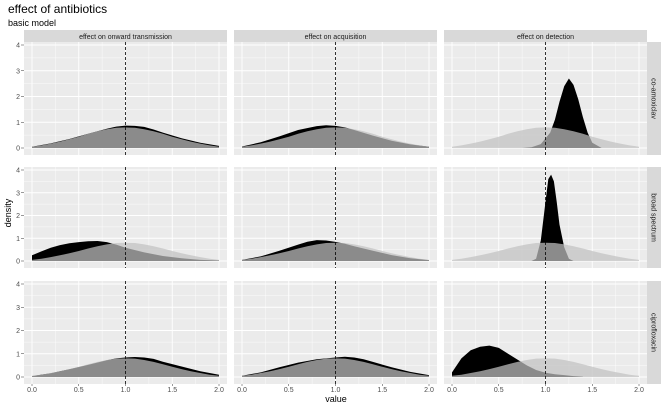  I want to click on row-strip-label: co-amoxiclav, so click(653, 98).